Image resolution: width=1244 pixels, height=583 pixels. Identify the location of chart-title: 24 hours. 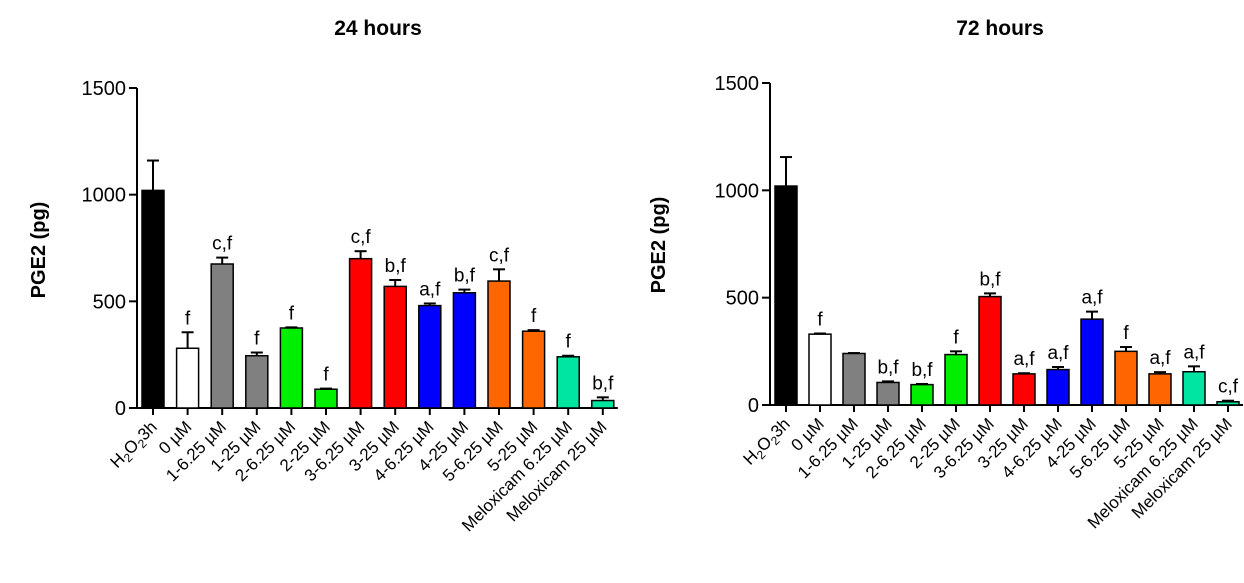
(378, 28).